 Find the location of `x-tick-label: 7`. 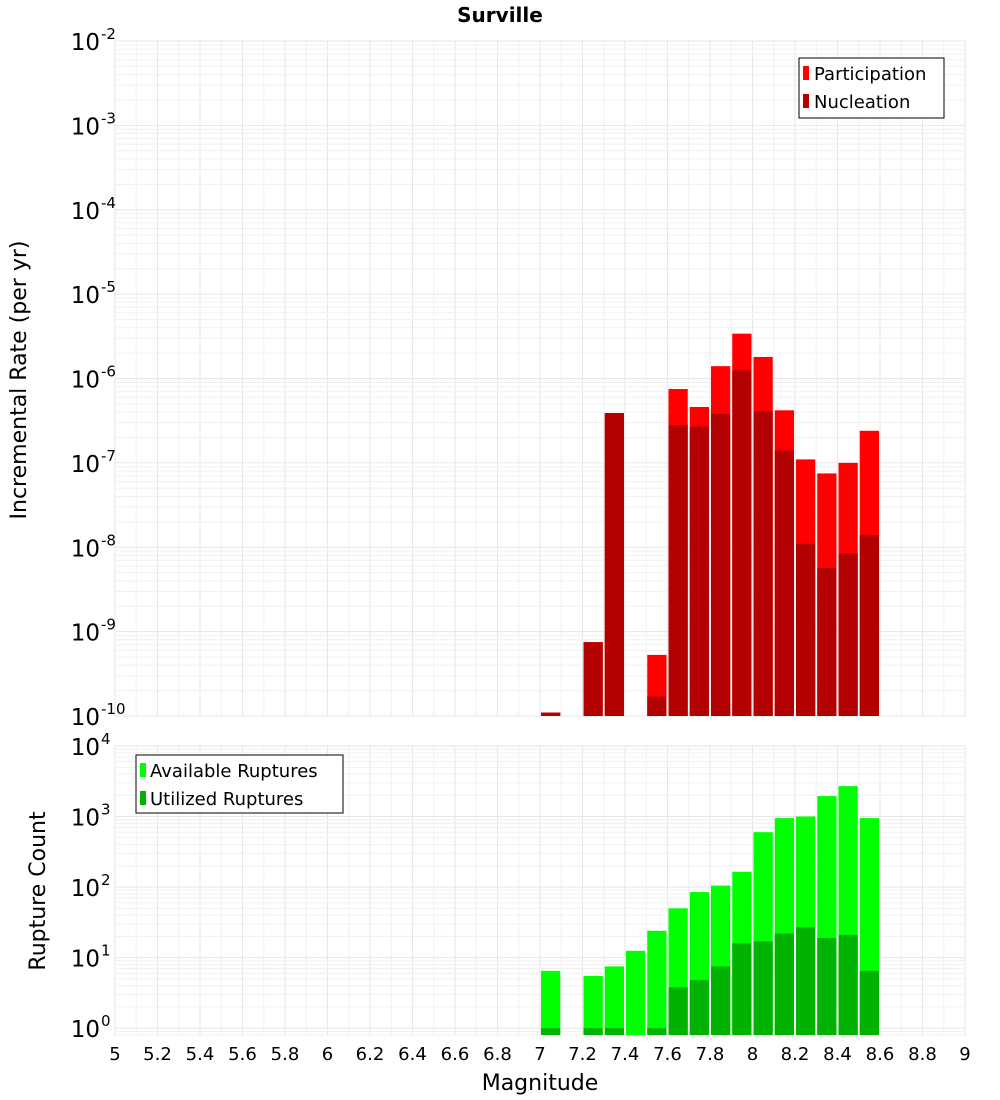

x-tick-label: 7 is located at coordinates (539, 1054).